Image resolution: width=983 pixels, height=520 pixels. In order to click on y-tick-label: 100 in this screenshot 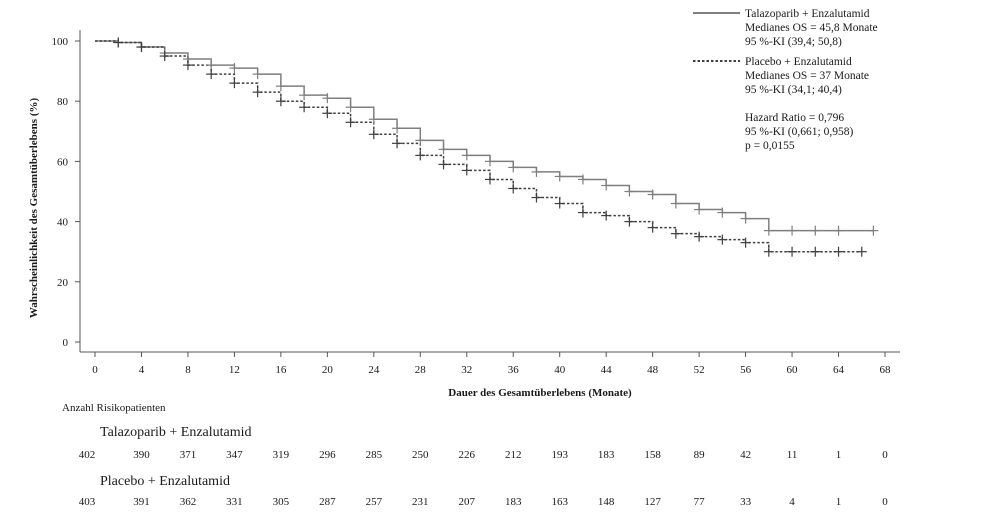, I will do `click(60, 42)`.